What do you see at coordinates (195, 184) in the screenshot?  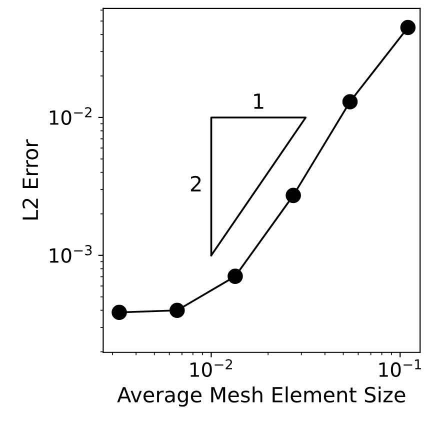 I see `annotation: 2` at bounding box center [195, 184].